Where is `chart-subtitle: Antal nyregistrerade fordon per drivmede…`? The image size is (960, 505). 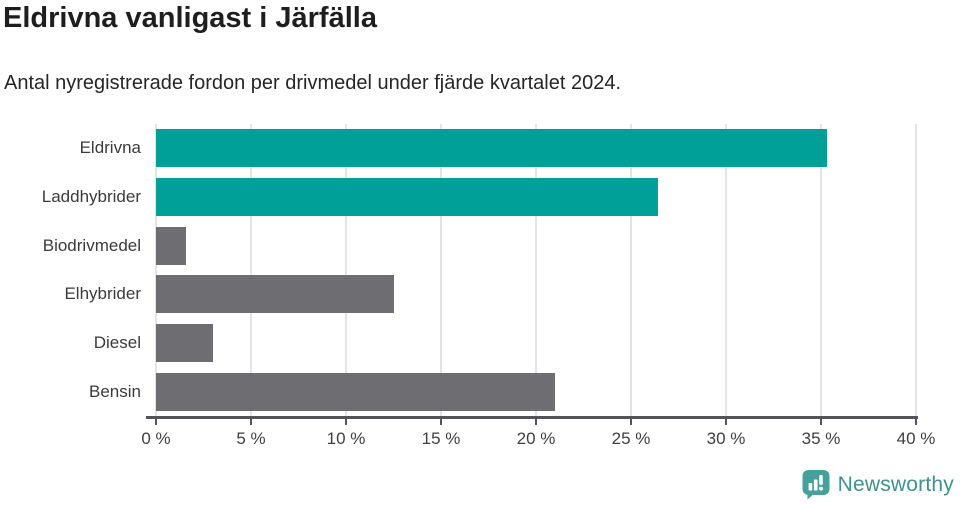
chart-subtitle: Antal nyregistrerade fordon per drivmede… is located at coordinates (313, 83).